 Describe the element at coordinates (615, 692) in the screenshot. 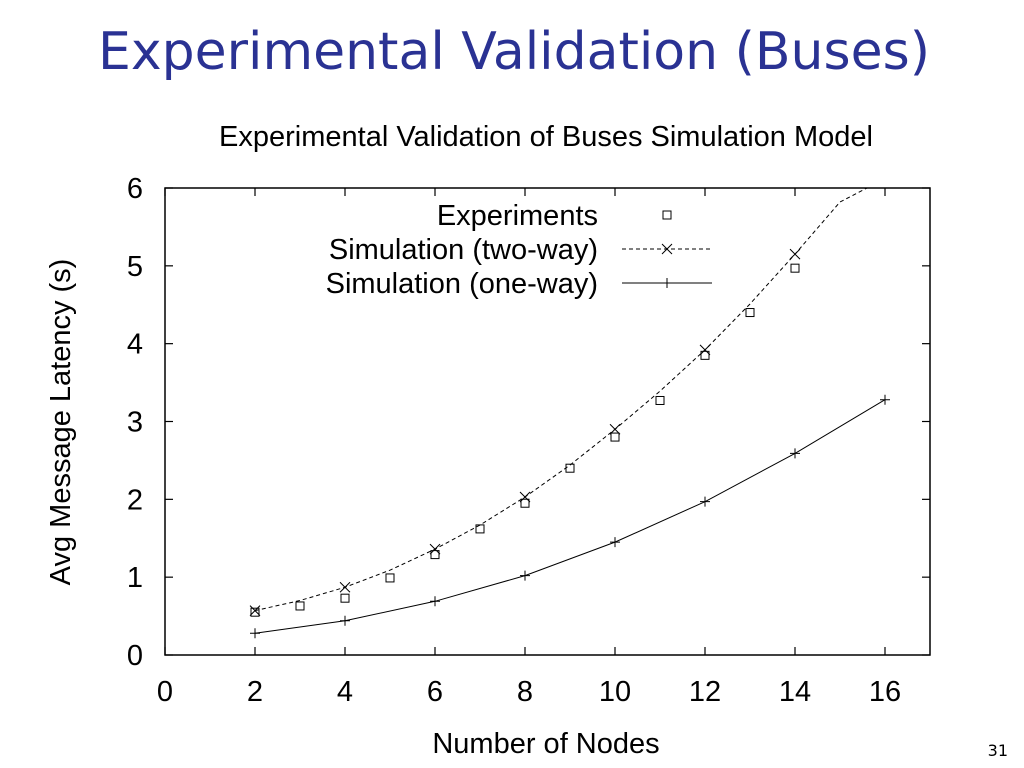

I see `x-tick-label: 10` at that location.